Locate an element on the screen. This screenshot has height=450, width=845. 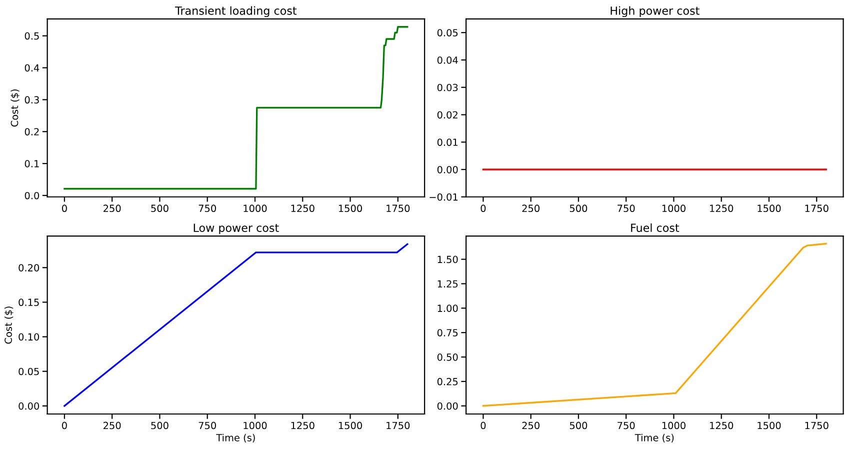
y-tick-label: 1.50 is located at coordinates (448, 260).